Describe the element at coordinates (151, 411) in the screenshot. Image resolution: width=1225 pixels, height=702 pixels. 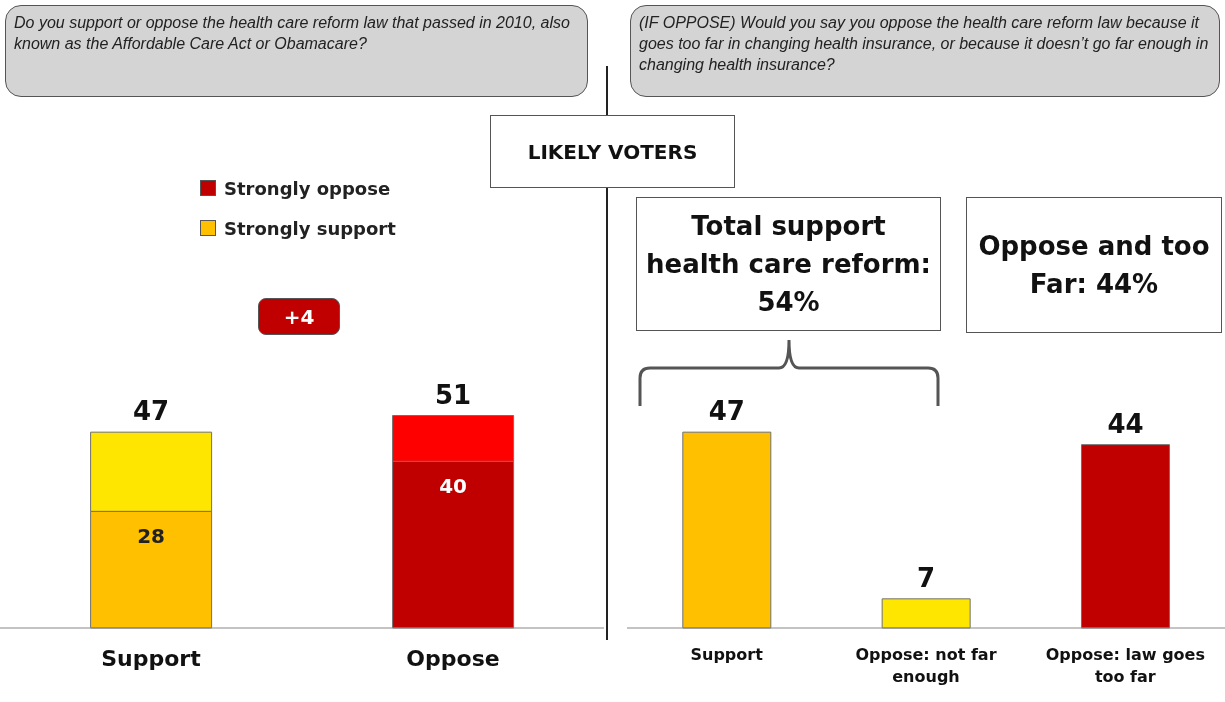
I see `total-label: 47` at that location.